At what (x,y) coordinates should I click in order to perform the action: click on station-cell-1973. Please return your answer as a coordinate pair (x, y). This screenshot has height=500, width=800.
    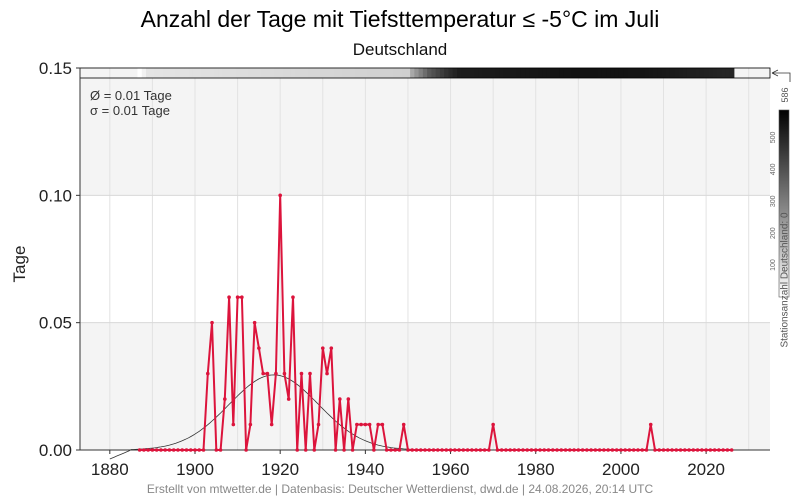
    Looking at the image, I should click on (506, 73).